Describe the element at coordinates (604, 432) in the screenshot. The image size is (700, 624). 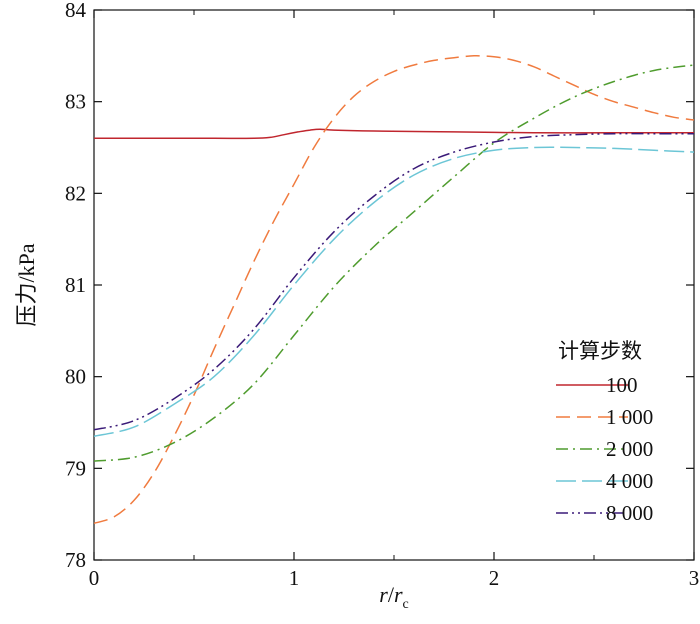
I see `legend: 计算步数 100 1 000 2 000 4 000 8 000` at that location.